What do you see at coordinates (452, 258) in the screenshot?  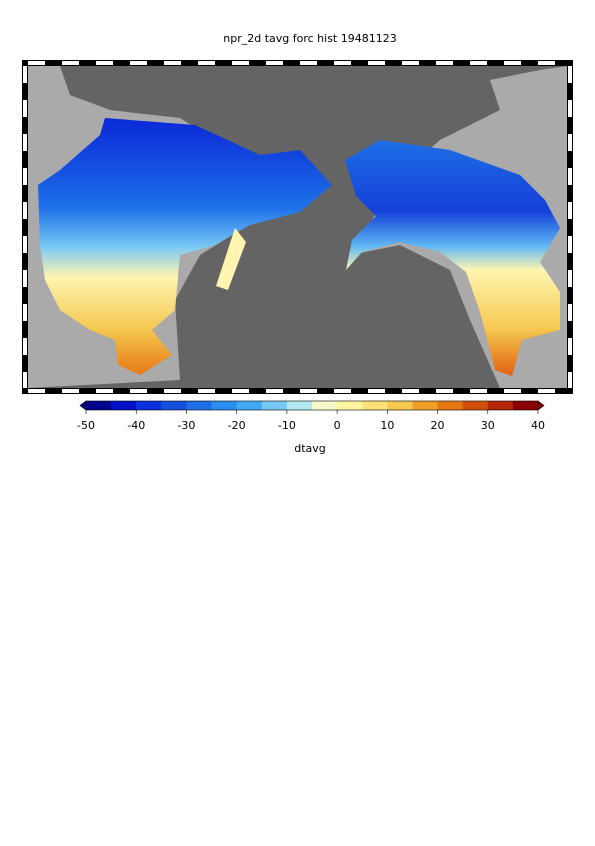 I see `field-america` at bounding box center [452, 258].